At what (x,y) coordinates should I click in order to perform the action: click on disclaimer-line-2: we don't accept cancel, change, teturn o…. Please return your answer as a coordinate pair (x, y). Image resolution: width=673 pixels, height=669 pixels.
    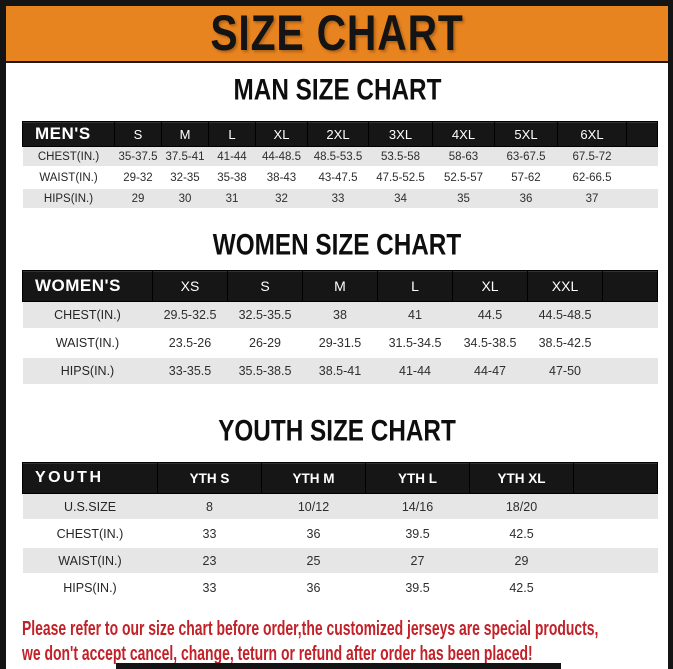
    Looking at the image, I should click on (277, 653).